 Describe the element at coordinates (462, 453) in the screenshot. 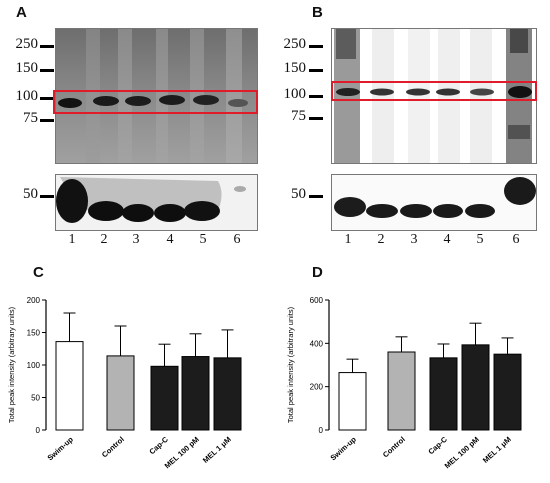

I see `x-tick-label: MEL 100 pM` at that location.